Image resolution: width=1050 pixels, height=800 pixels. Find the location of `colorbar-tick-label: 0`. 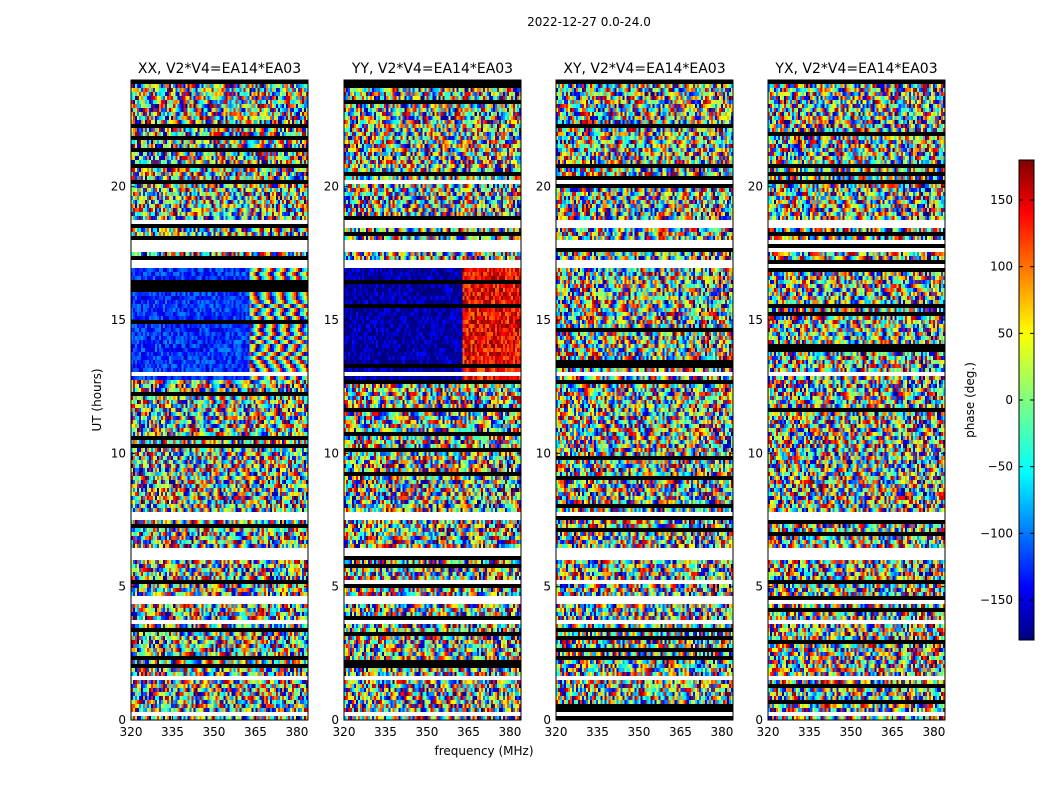

colorbar-tick-label: 0 is located at coordinates (1009, 400).